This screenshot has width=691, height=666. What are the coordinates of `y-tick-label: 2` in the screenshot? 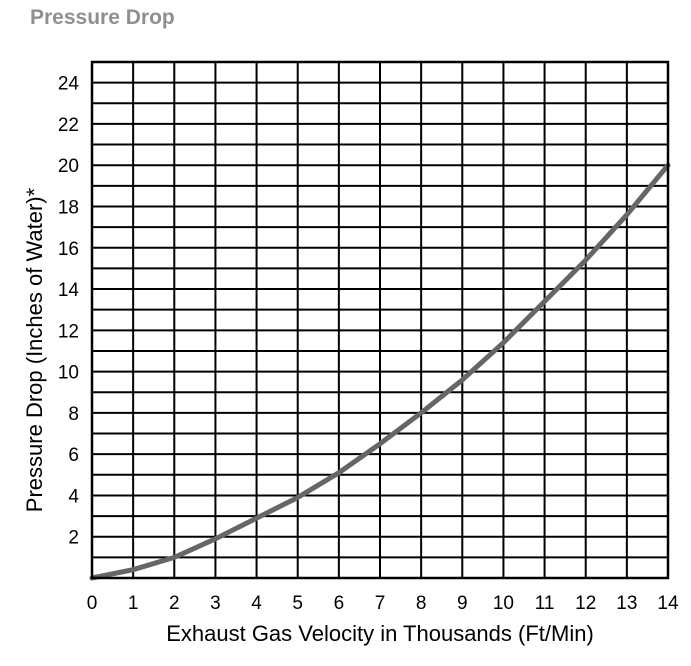 It's located at (73, 538).